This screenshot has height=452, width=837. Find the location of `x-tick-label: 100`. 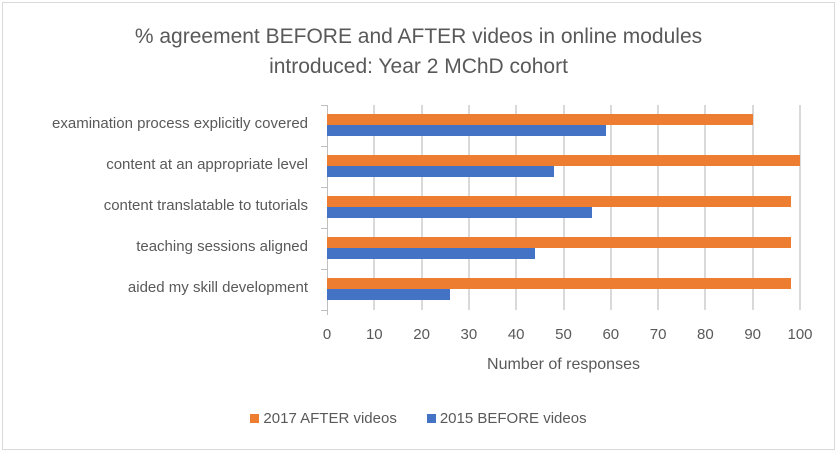

x-tick-label: 100 is located at coordinates (800, 334).